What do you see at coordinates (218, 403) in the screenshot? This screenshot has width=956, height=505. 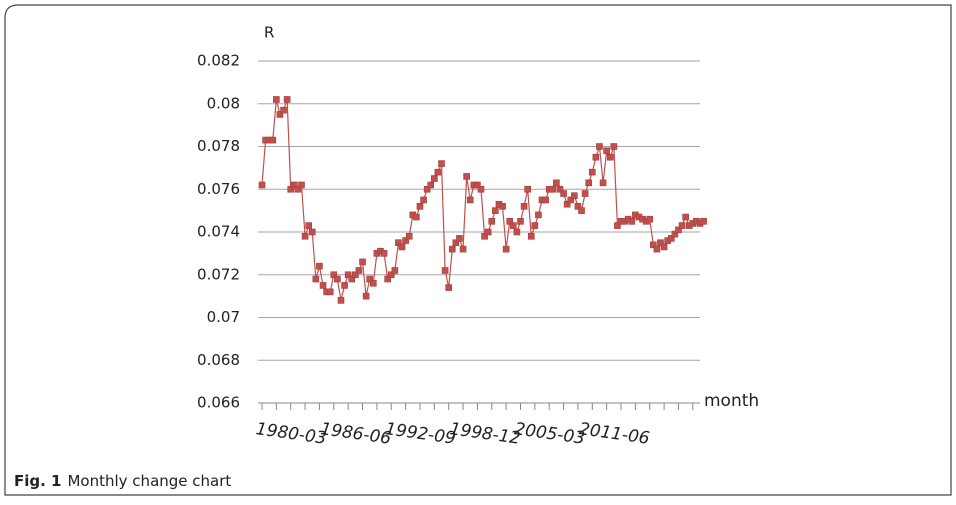 I see `y-tick-label: 0.066` at bounding box center [218, 403].